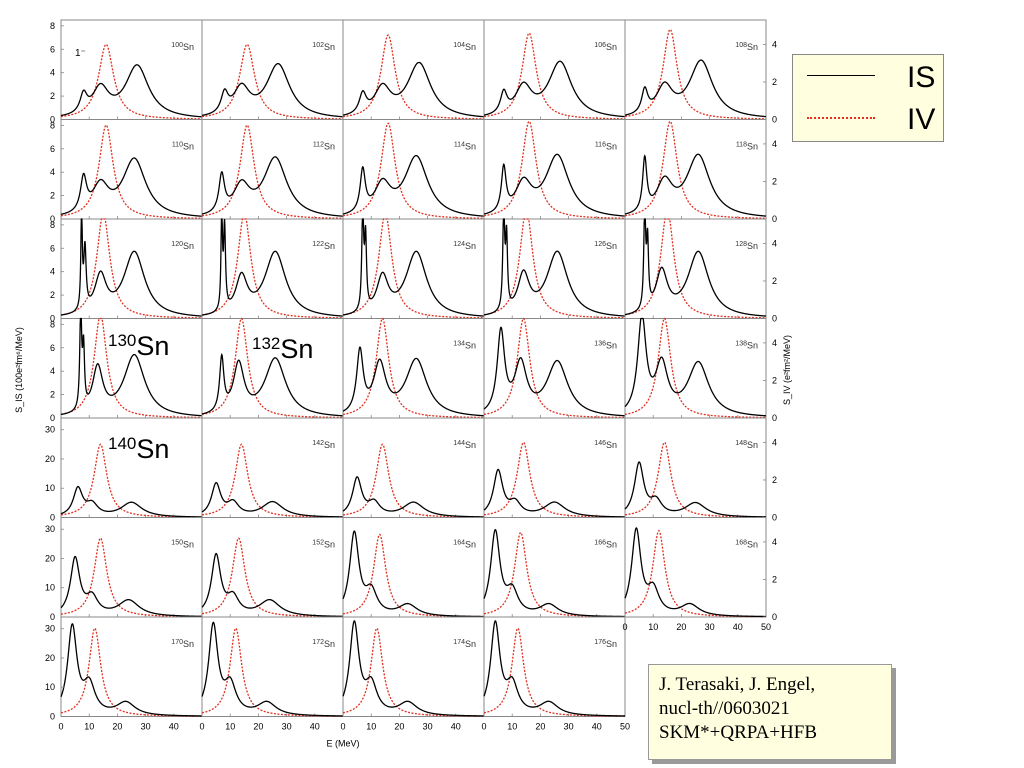 Image resolution: width=1024 pixels, height=768 pixels. I want to click on panel-label-170: 170Sn, so click(182, 644).